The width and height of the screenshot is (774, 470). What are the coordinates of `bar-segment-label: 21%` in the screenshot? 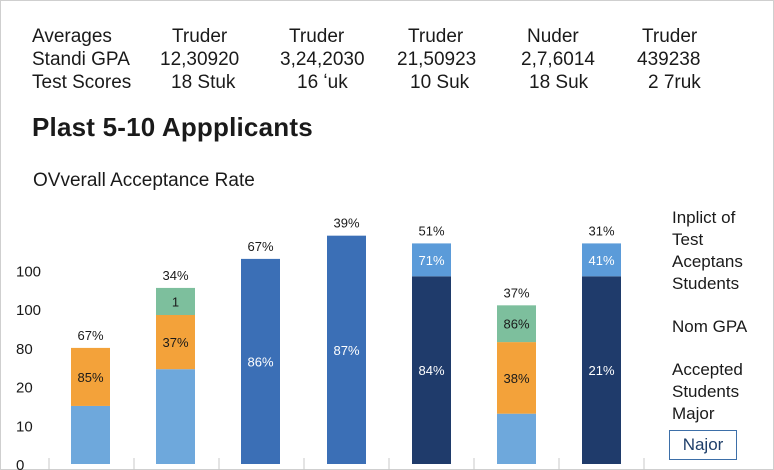 It's located at (601, 370).